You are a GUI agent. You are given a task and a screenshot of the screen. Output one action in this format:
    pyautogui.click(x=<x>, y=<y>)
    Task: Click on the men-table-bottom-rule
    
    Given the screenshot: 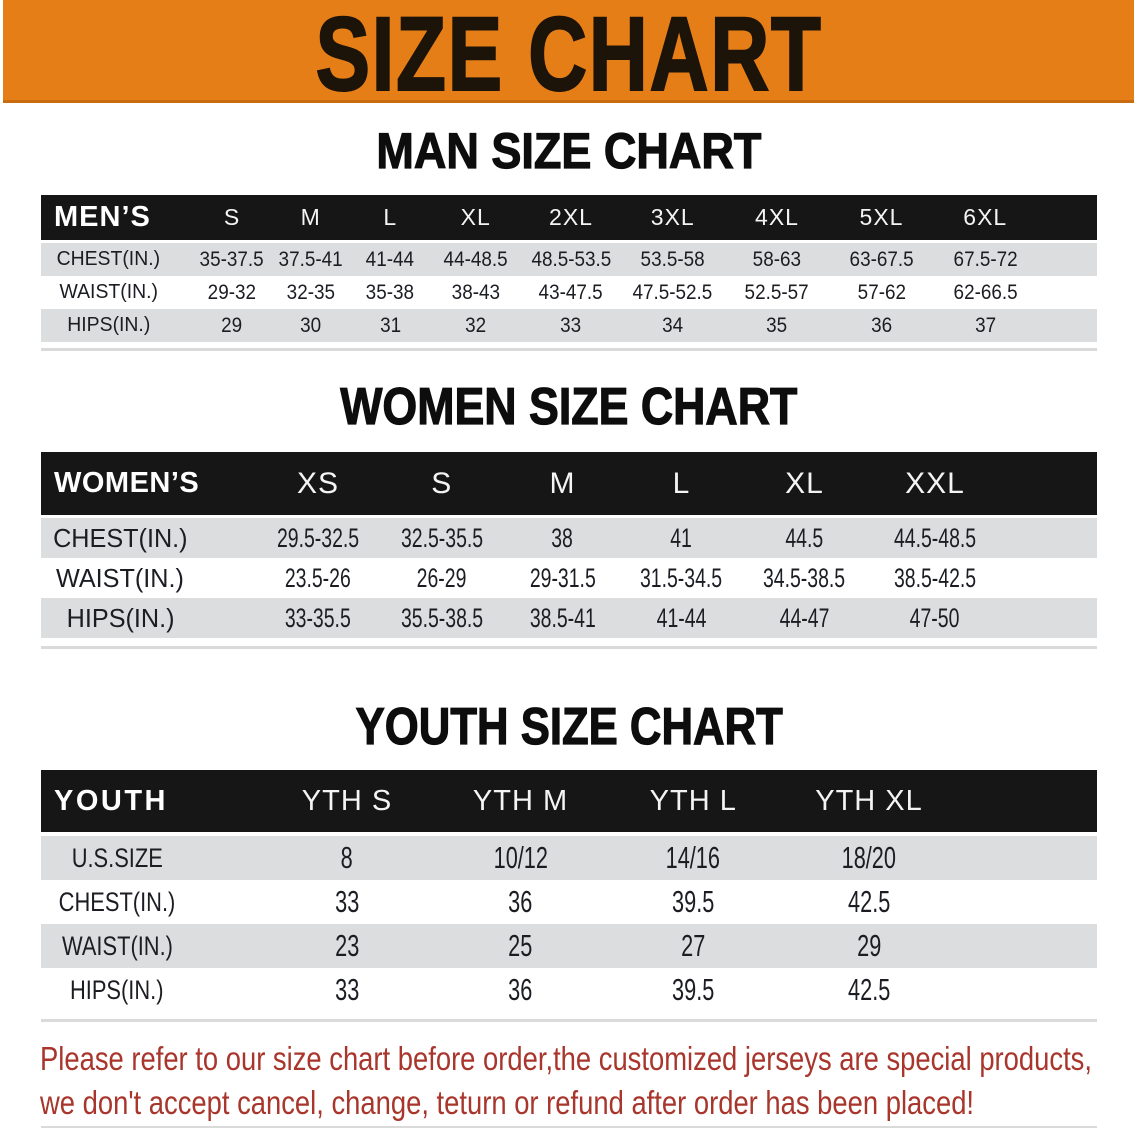 What is the action you would take?
    pyautogui.click(x=569, y=349)
    